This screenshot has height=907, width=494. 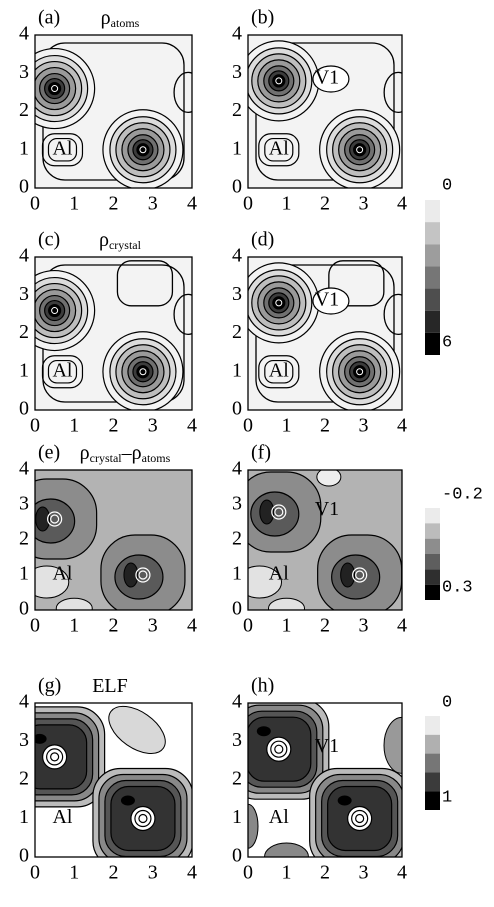 I want to click on panel: Al 0 1 2 3 4 0 1 2 3 4 (c) ρcrystal, so click(x=108, y=333).